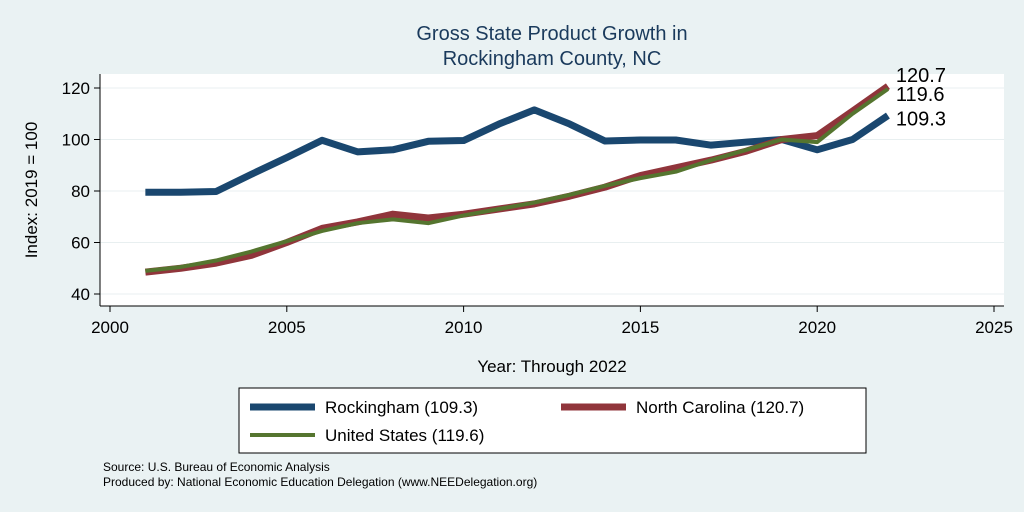 This screenshot has height=512, width=1024. Describe the element at coordinates (551, 34) in the screenshot. I see `chart-title-line-1: Gross State Product Growth in` at that location.